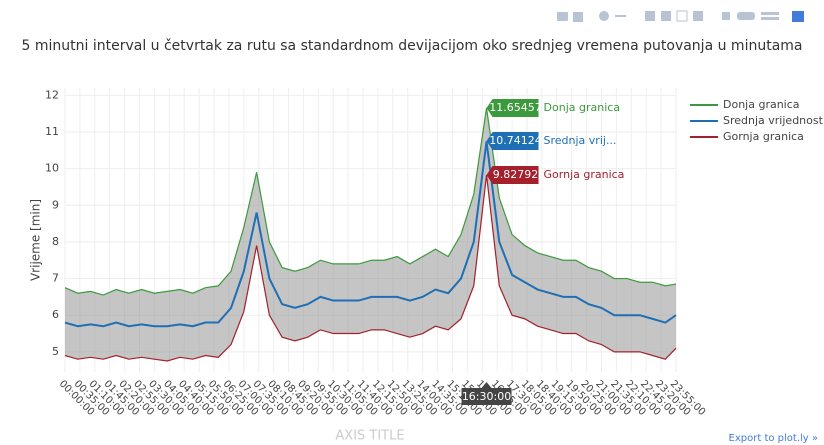 Image resolution: width=824 pixels, height=445 pixels. I want to click on camera-icon, so click(562, 16).